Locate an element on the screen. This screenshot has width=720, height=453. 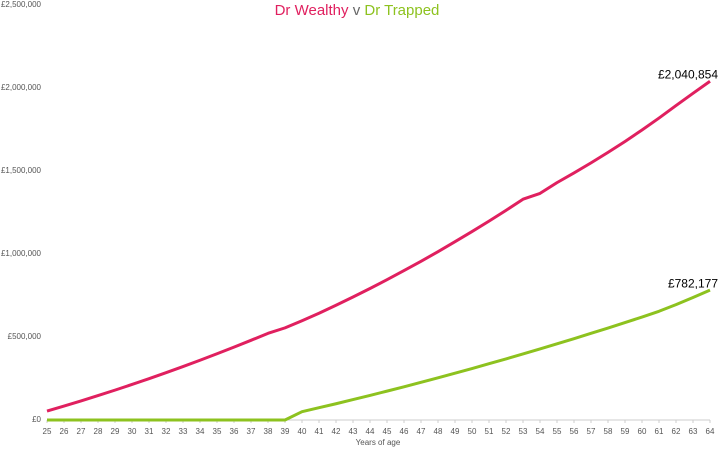
x-tick-label: 61 is located at coordinates (659, 431).